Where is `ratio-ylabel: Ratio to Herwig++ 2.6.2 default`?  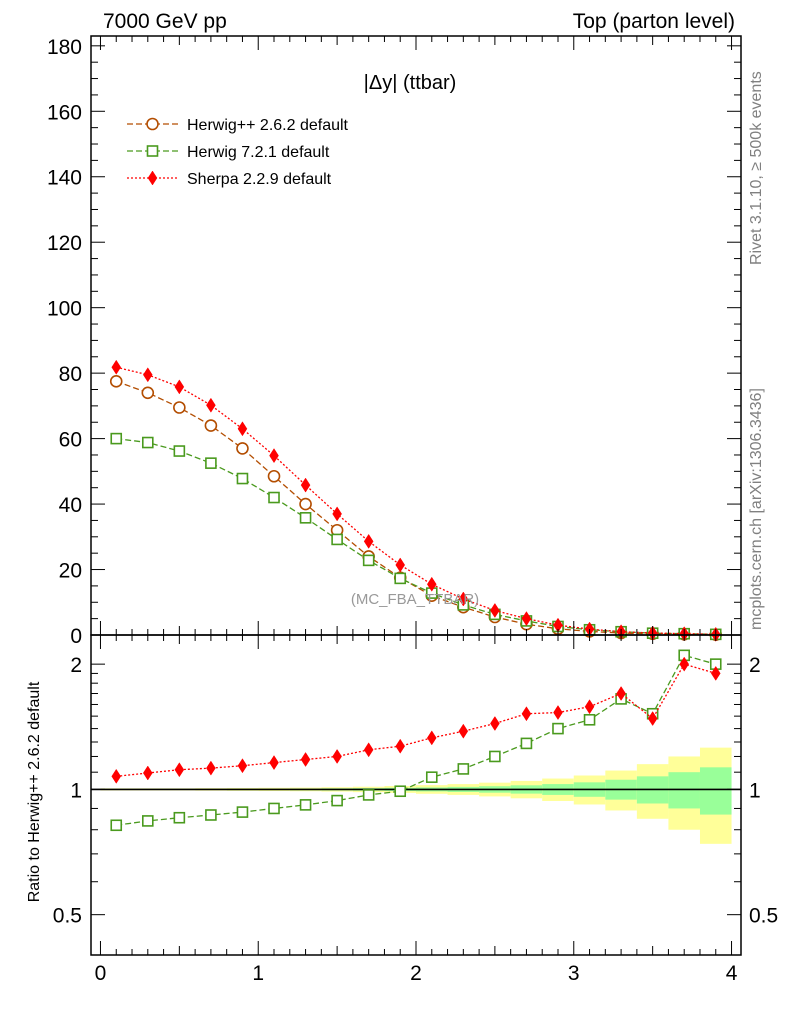 ratio-ylabel: Ratio to Herwig++ 2.6.2 default is located at coordinates (34, 791).